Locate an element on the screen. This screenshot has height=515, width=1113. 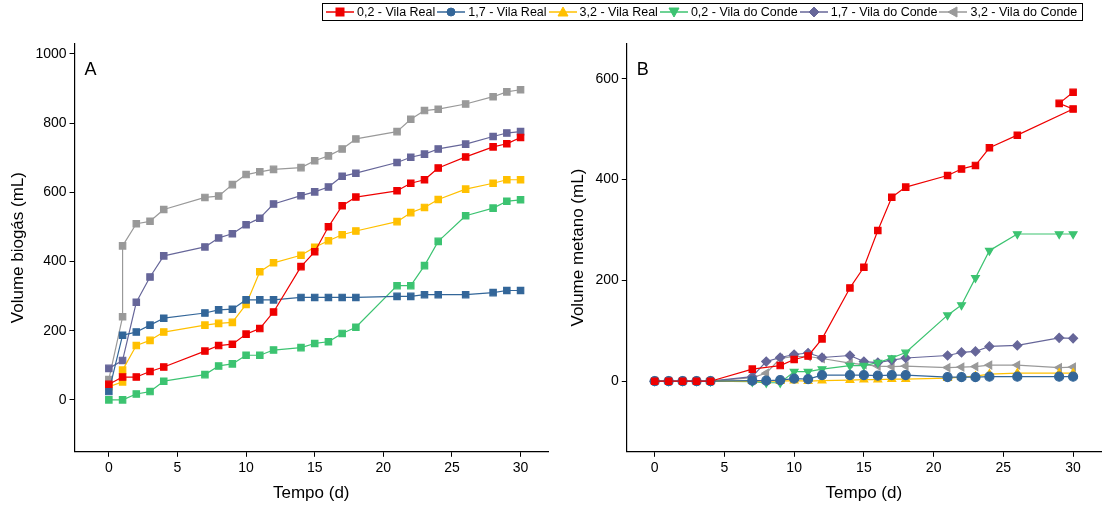
legend-label: 3,2 - Vila Real is located at coordinates (618, 12).